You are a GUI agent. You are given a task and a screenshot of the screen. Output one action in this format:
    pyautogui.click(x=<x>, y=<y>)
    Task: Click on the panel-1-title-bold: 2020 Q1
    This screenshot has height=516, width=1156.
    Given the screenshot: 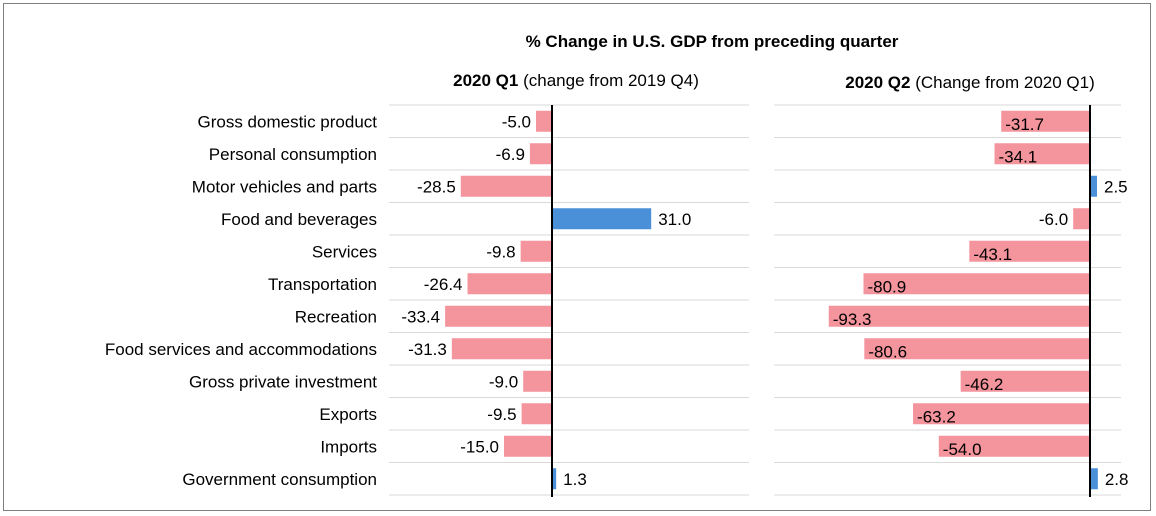 What is the action you would take?
    pyautogui.click(x=485, y=80)
    